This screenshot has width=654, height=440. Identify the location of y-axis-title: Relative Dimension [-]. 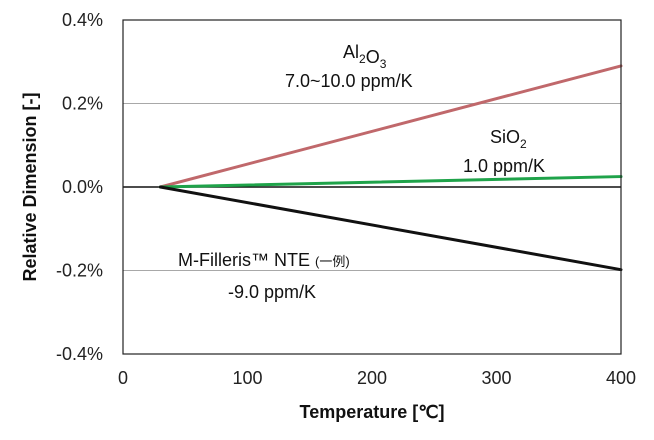
(30, 186).